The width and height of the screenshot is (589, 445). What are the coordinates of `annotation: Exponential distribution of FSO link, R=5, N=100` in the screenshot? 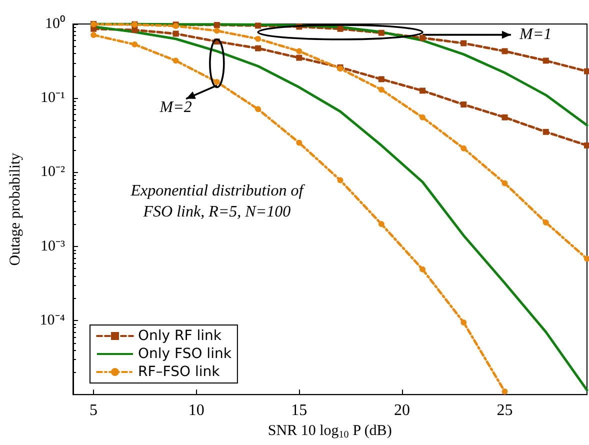 It's located at (218, 201).